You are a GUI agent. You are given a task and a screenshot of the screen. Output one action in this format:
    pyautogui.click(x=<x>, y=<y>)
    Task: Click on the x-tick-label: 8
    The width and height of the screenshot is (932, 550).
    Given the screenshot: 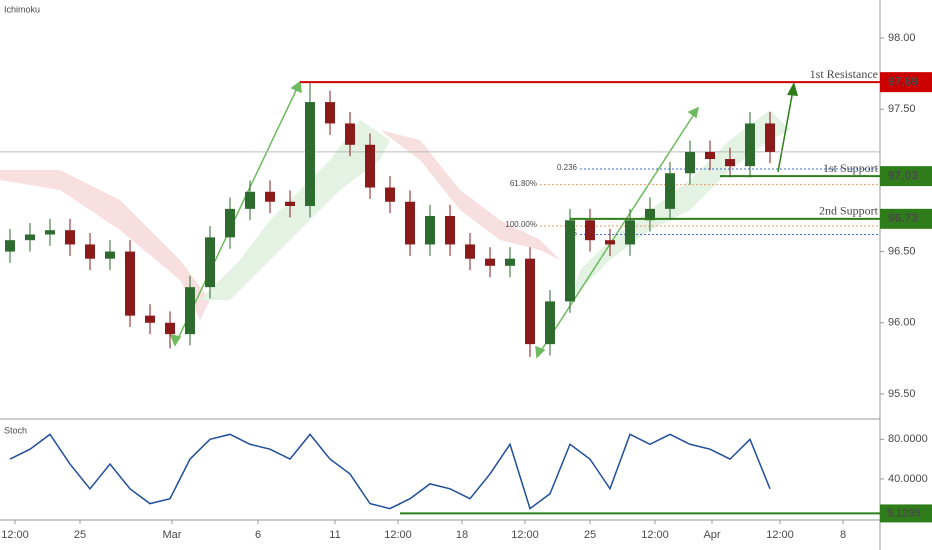 What is the action you would take?
    pyautogui.click(x=843, y=535)
    